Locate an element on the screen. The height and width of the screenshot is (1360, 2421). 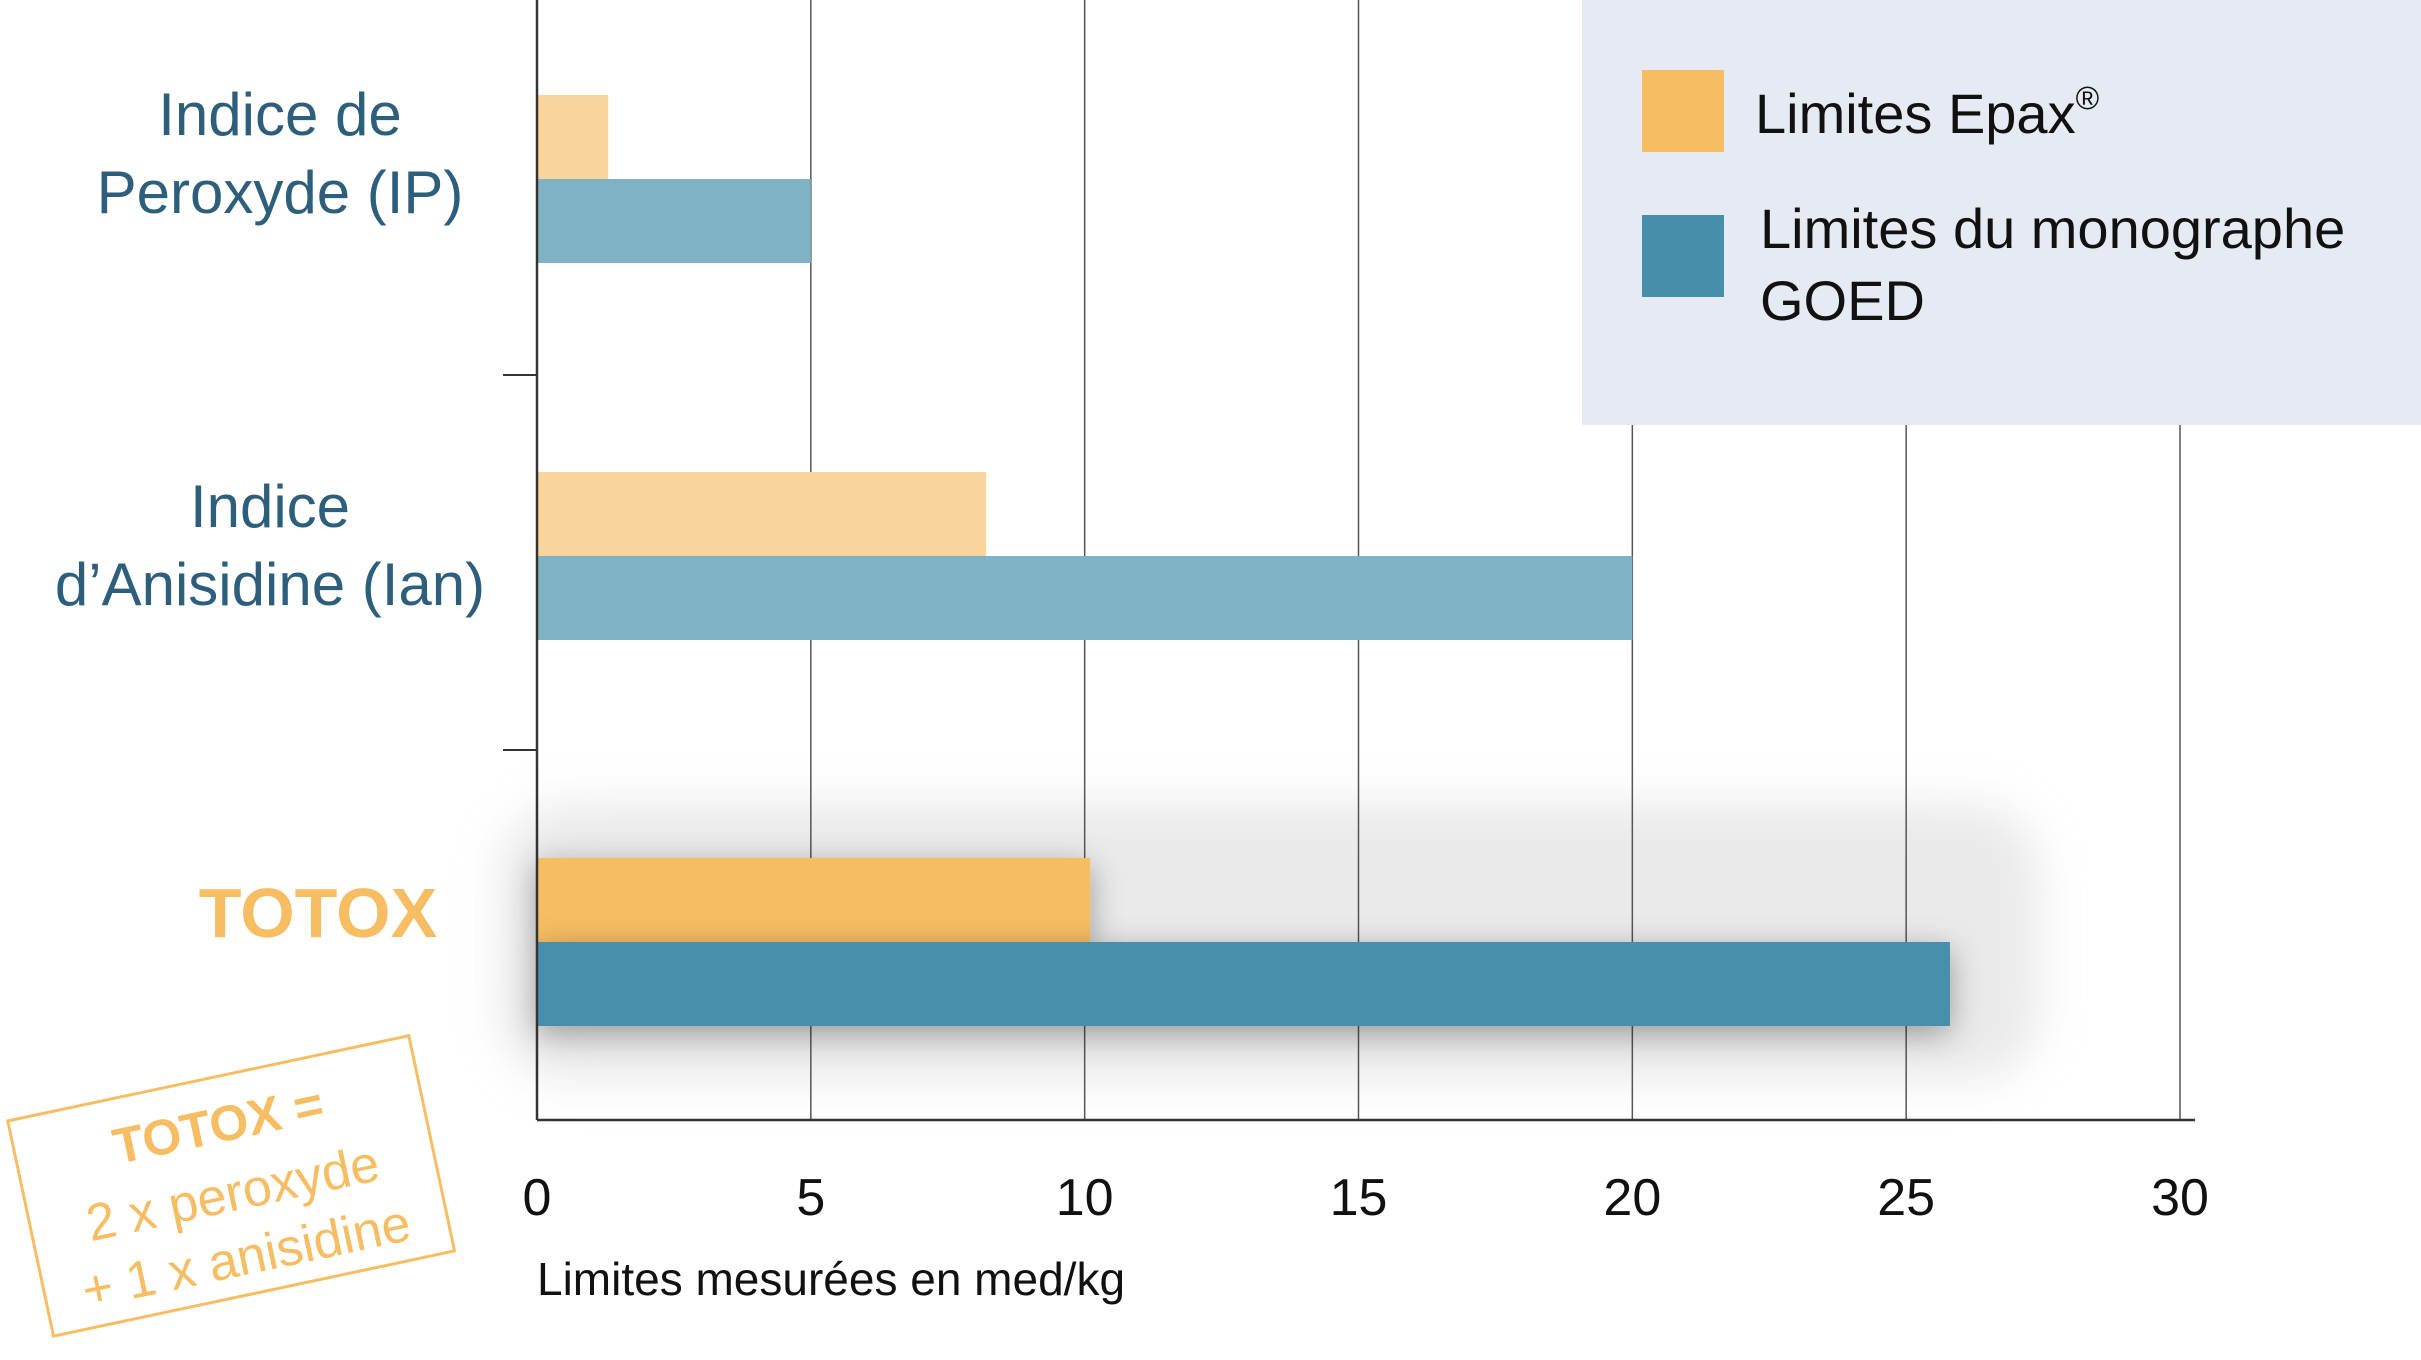
legend-label-epax: Limites Epax® is located at coordinates (1927, 112).